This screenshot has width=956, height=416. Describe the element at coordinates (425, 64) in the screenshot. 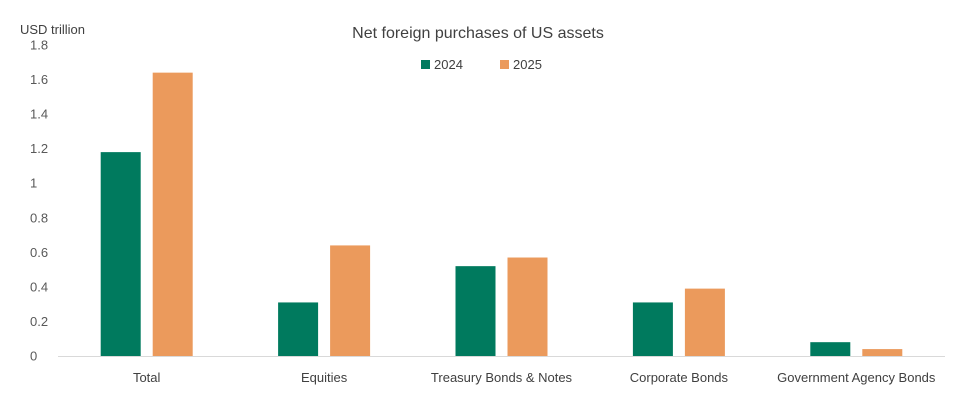

I see `legend-swatch-2024` at that location.